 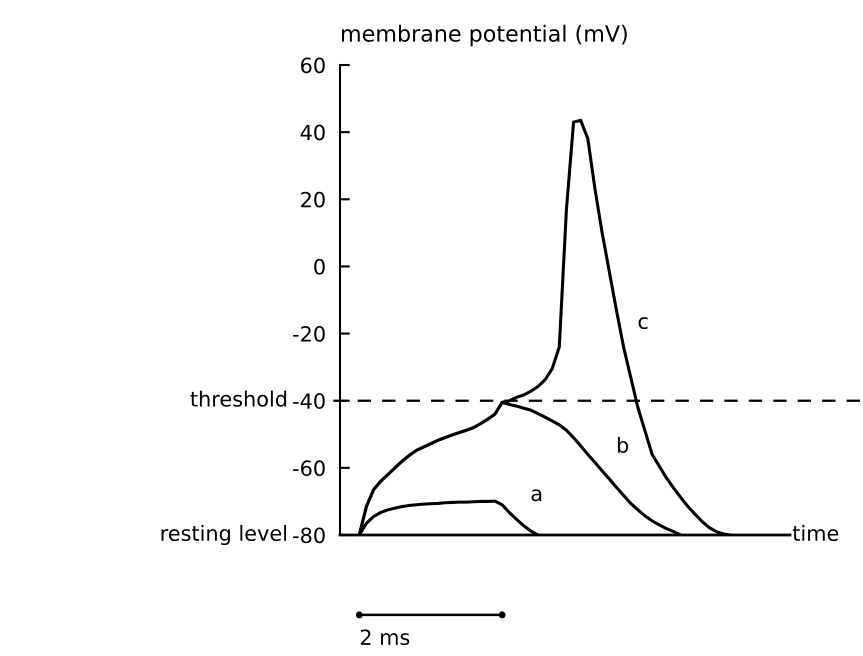 What do you see at coordinates (309, 401) in the screenshot?
I see `y-tick-label: -40` at bounding box center [309, 401].